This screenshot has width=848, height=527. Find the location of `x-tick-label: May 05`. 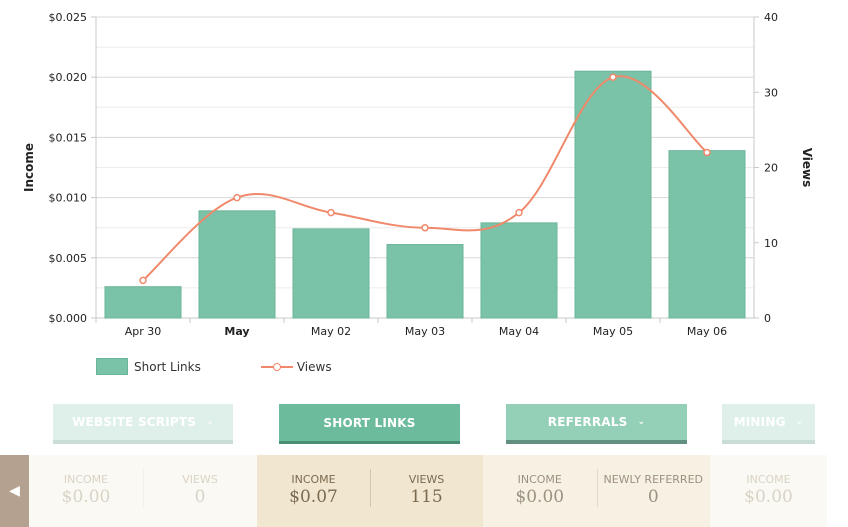

x-tick-label: May 05 is located at coordinates (613, 331).